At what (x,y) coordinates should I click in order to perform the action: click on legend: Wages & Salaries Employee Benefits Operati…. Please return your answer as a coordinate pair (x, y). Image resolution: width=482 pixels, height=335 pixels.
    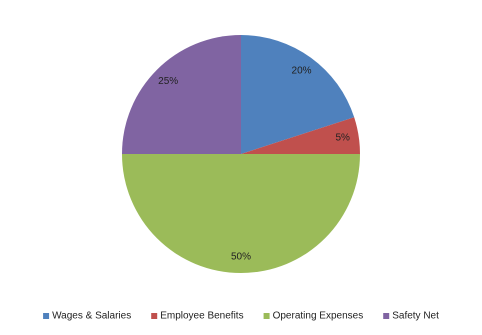
    Looking at the image, I should click on (241, 316).